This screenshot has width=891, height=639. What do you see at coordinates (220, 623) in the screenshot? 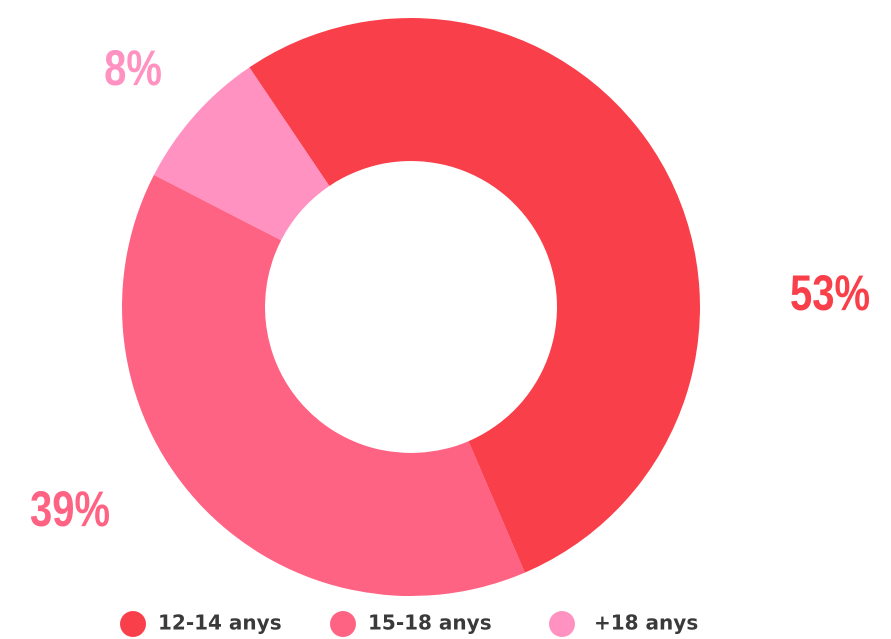
I see `legend-label: 12-14 anys` at bounding box center [220, 623].